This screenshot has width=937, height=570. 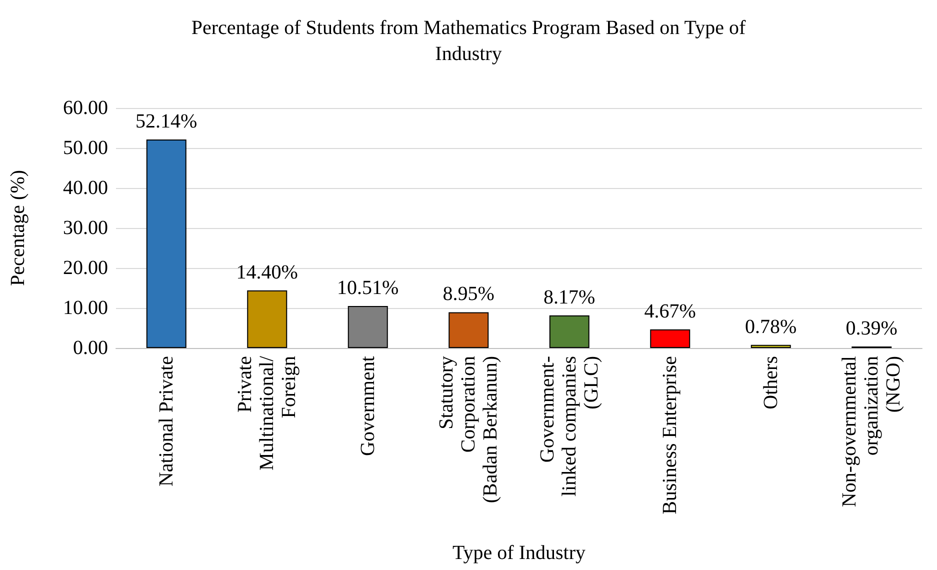 I want to click on x-tick-label: Non-governmental organization (NGO), so click(x=871, y=432).